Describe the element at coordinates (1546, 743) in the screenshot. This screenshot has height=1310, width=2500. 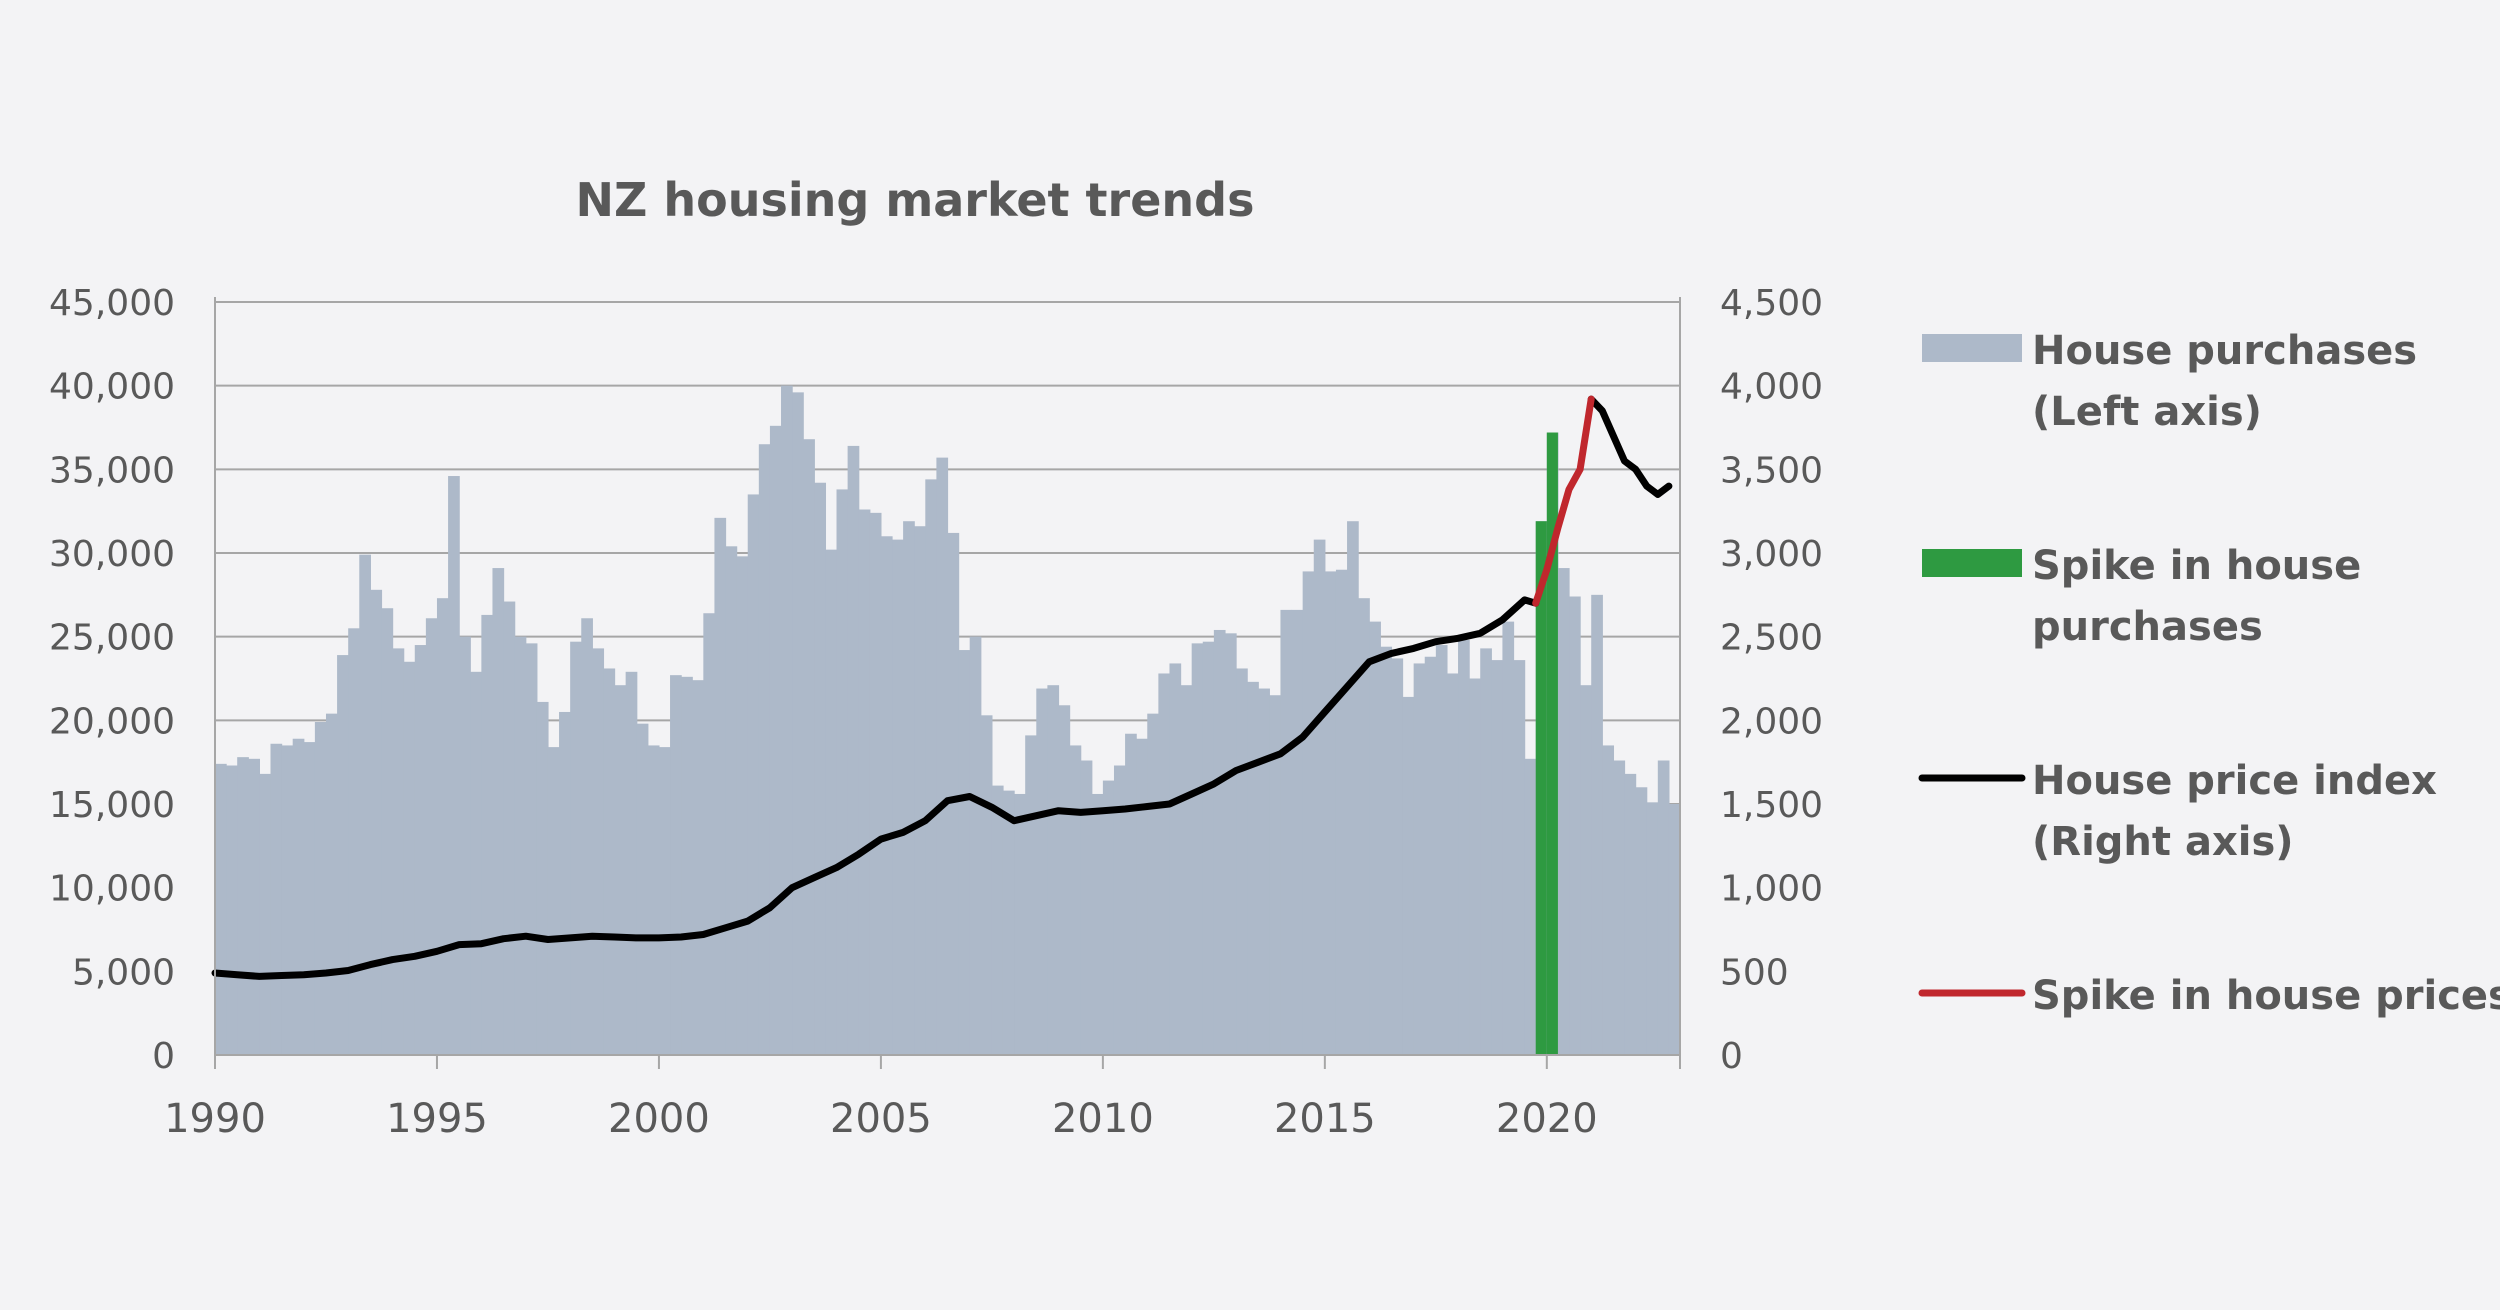
I see `spike-purchases-bars` at that location.